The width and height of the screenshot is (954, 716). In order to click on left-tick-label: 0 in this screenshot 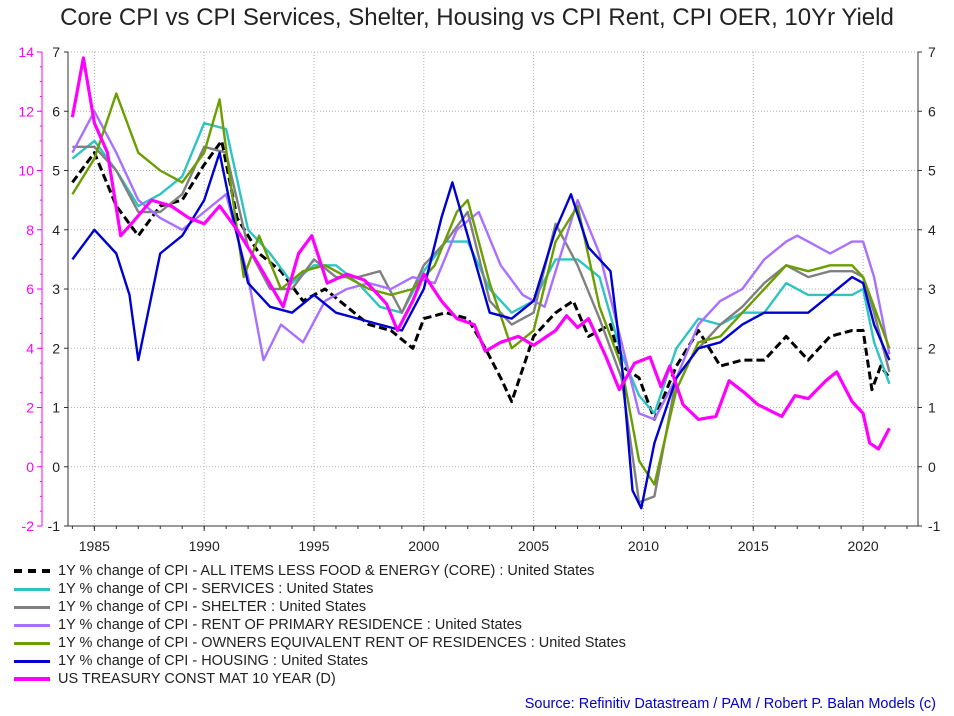, I will do `click(30, 467)`.